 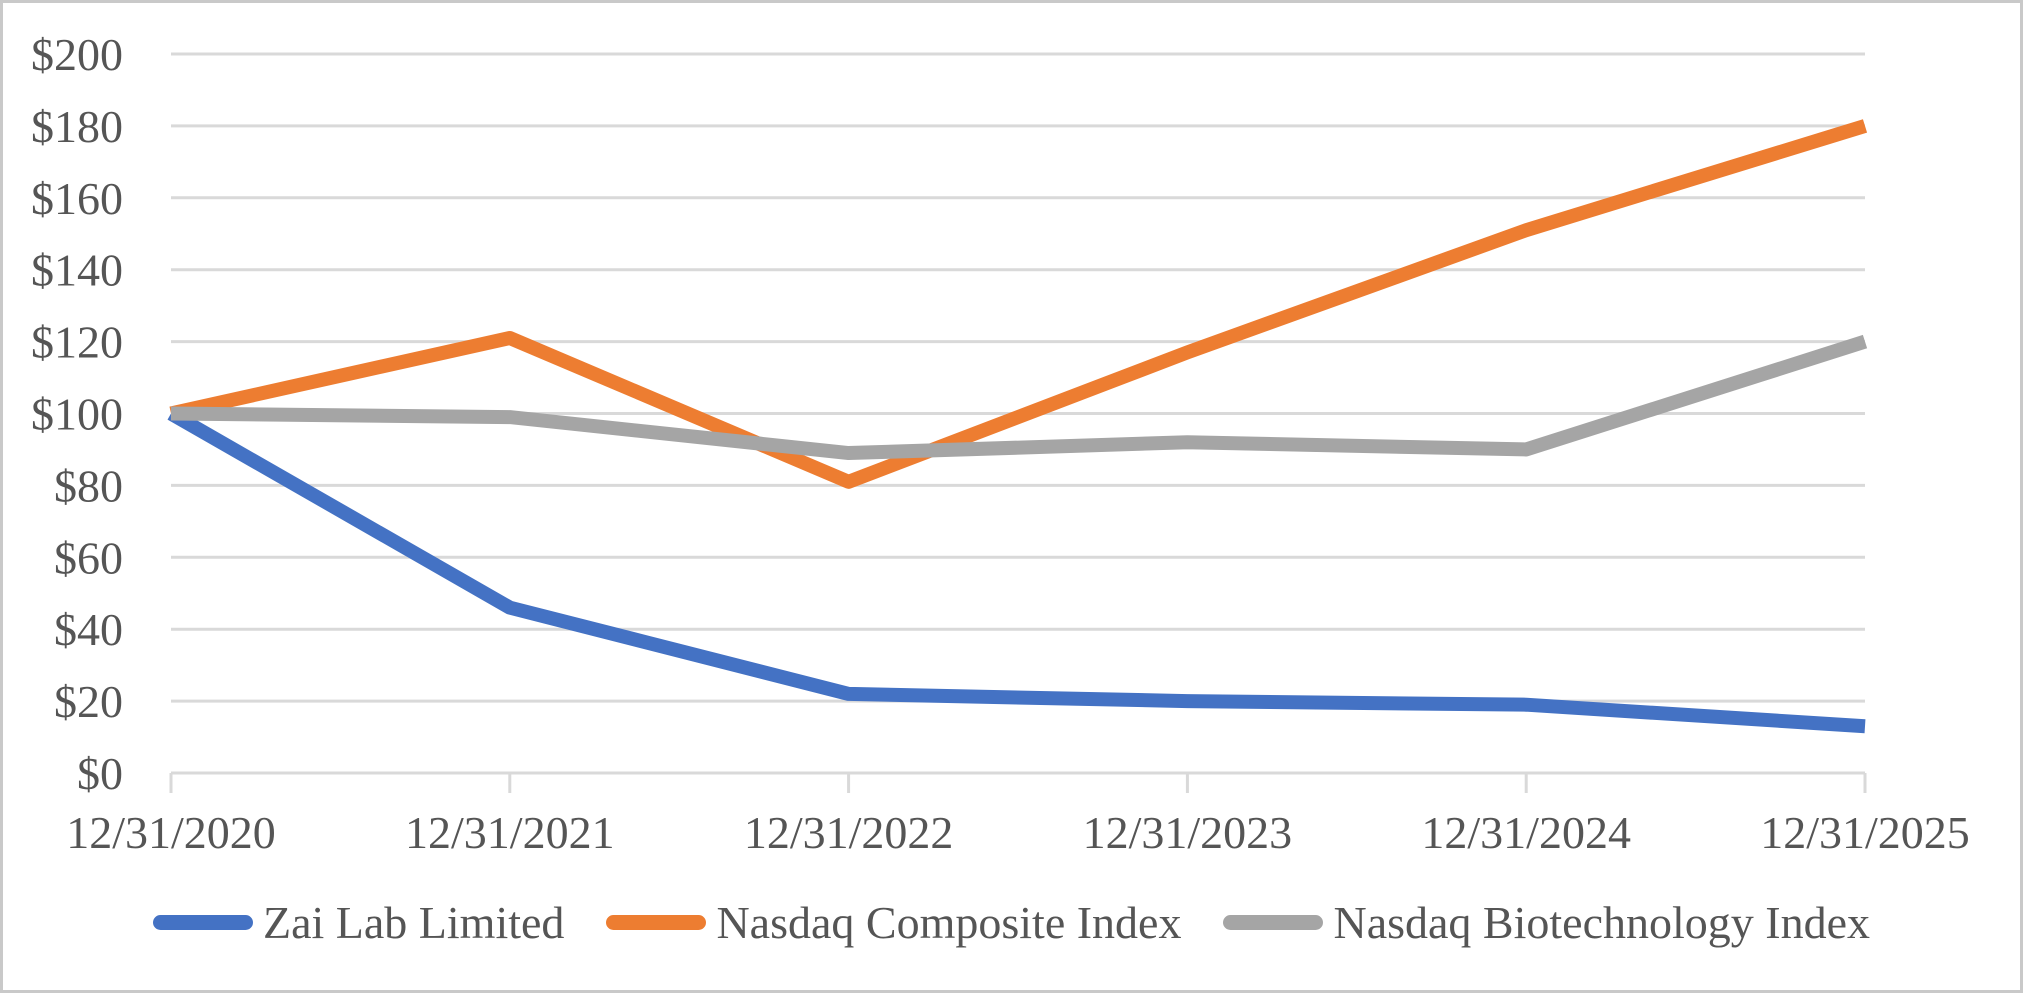 What do you see at coordinates (77, 198) in the screenshot?
I see `y-tick-label: $160` at bounding box center [77, 198].